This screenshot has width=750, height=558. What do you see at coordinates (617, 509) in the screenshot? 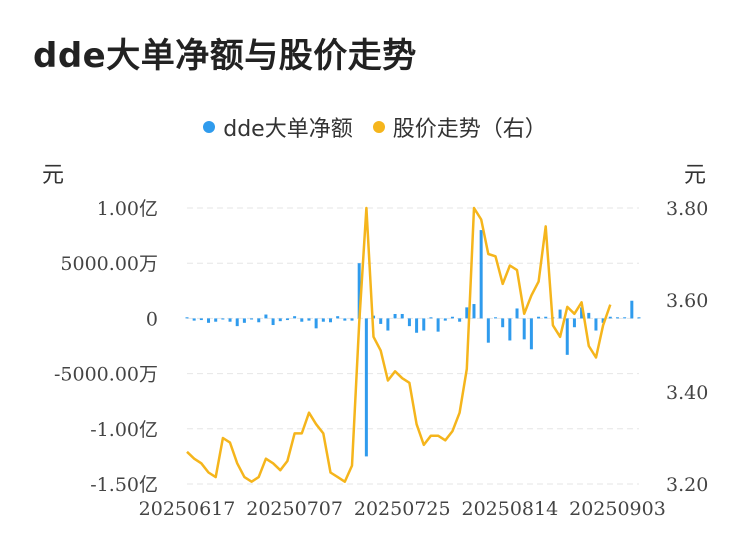
I see `x-tick-label: 20250903` at bounding box center [617, 509].